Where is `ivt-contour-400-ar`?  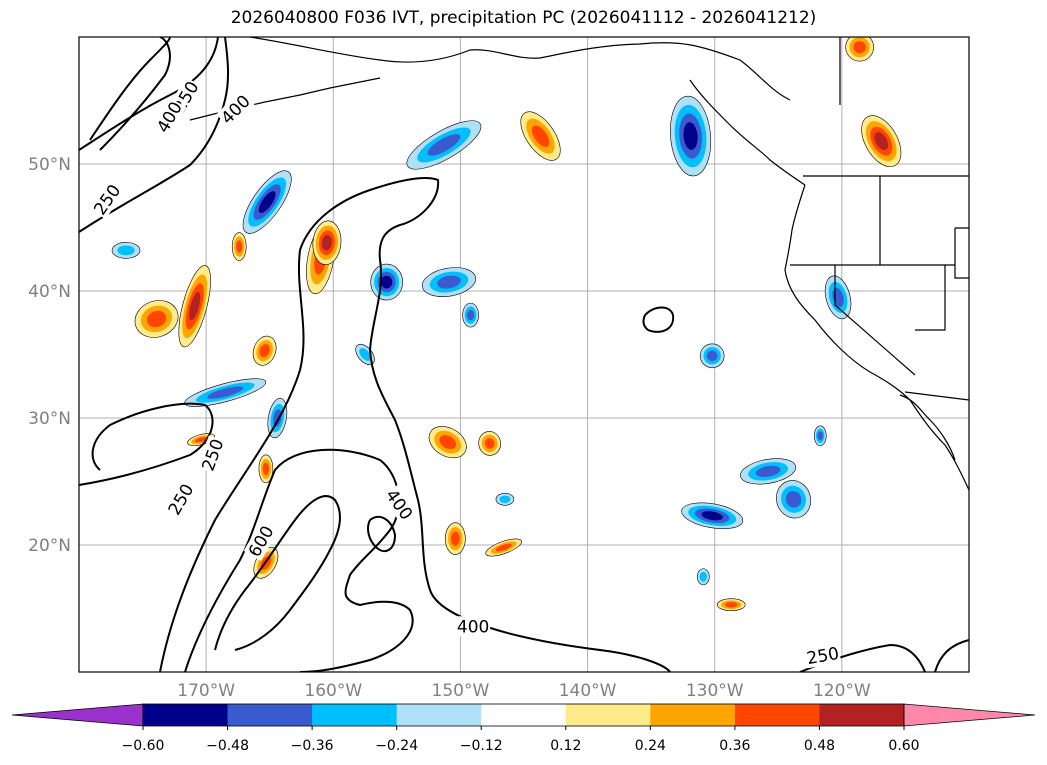
ivt-contour-400-ar is located at coordinates (299, 560).